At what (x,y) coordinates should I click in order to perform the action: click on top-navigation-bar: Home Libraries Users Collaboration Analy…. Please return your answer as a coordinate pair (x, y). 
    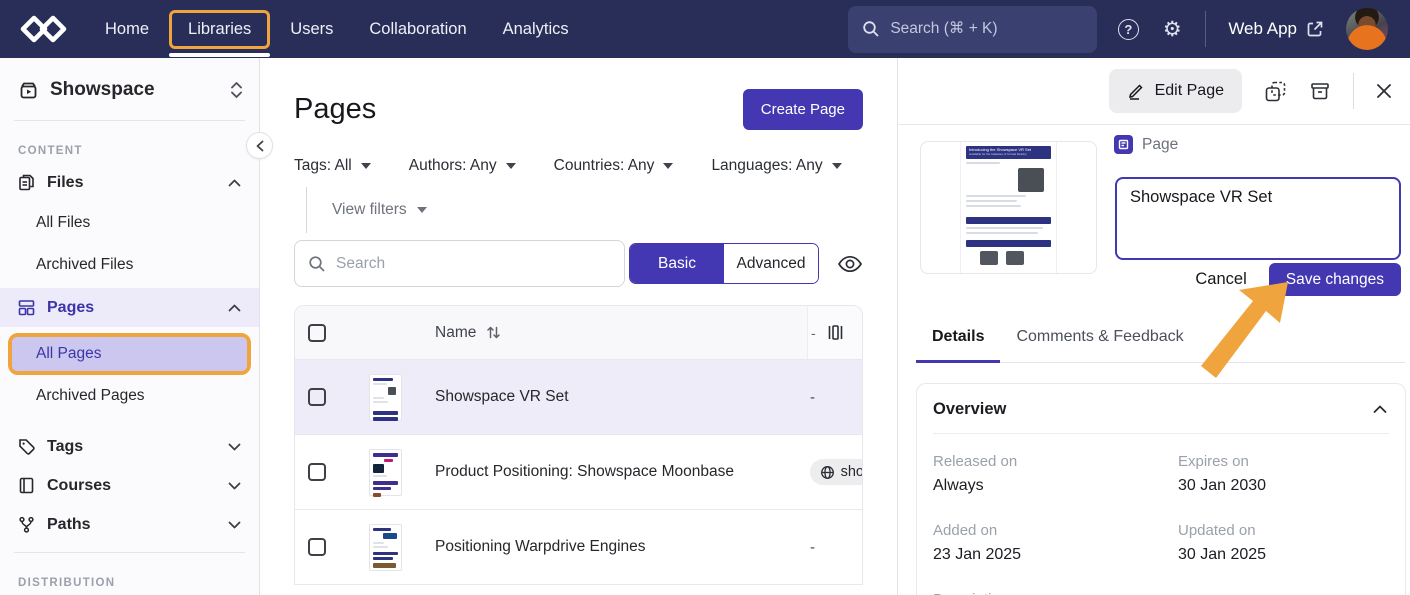
    Looking at the image, I should click on (705, 29).